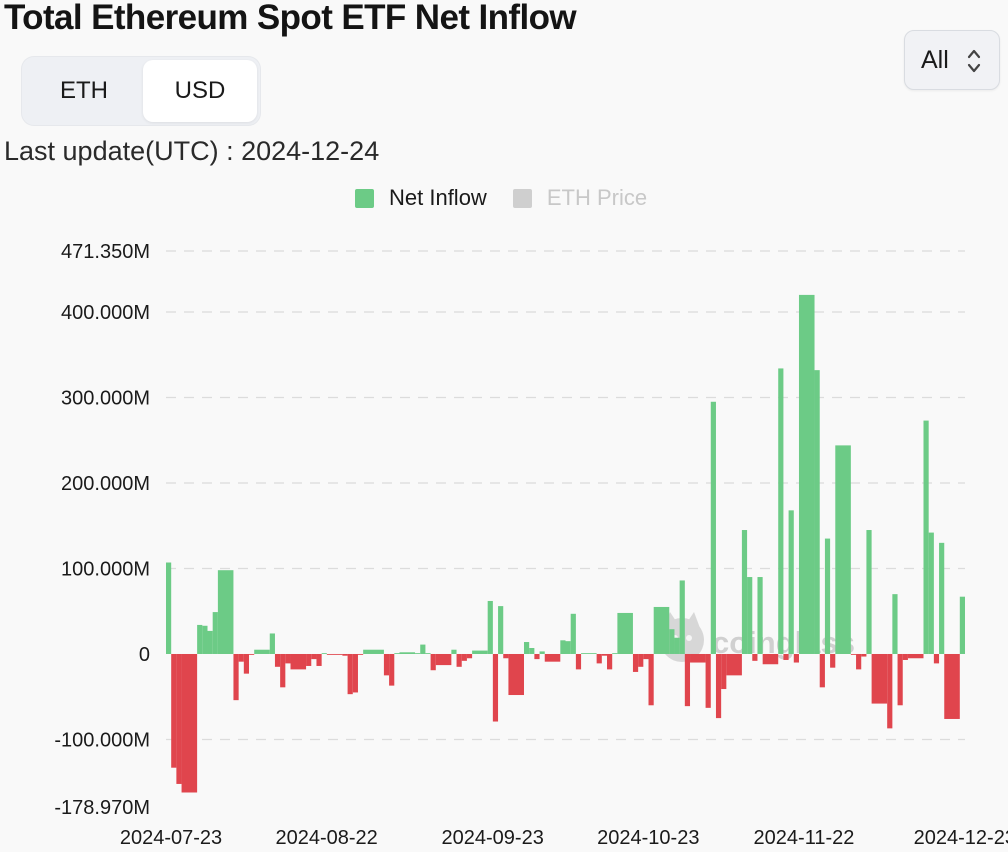  What do you see at coordinates (421, 198) in the screenshot?
I see `legend-item-net-inflow: Net Inflow` at bounding box center [421, 198].